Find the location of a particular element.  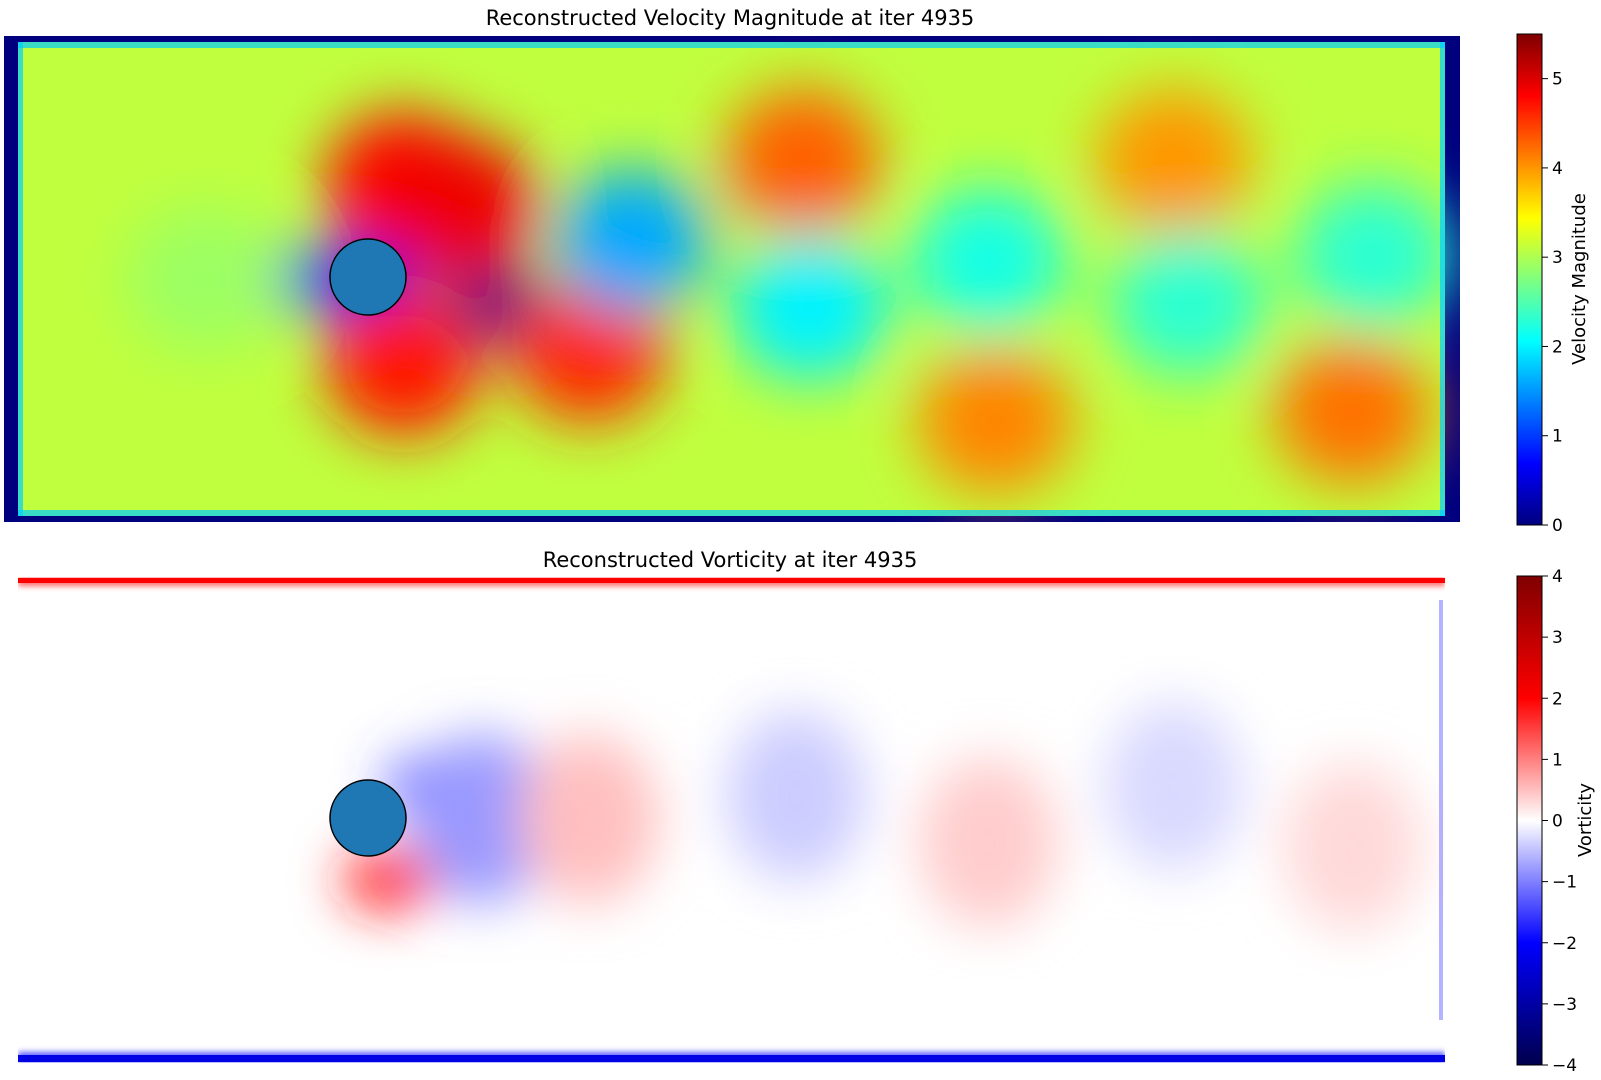

vorticity-colorbar-tick-label: −4 is located at coordinates (1564, 1066).